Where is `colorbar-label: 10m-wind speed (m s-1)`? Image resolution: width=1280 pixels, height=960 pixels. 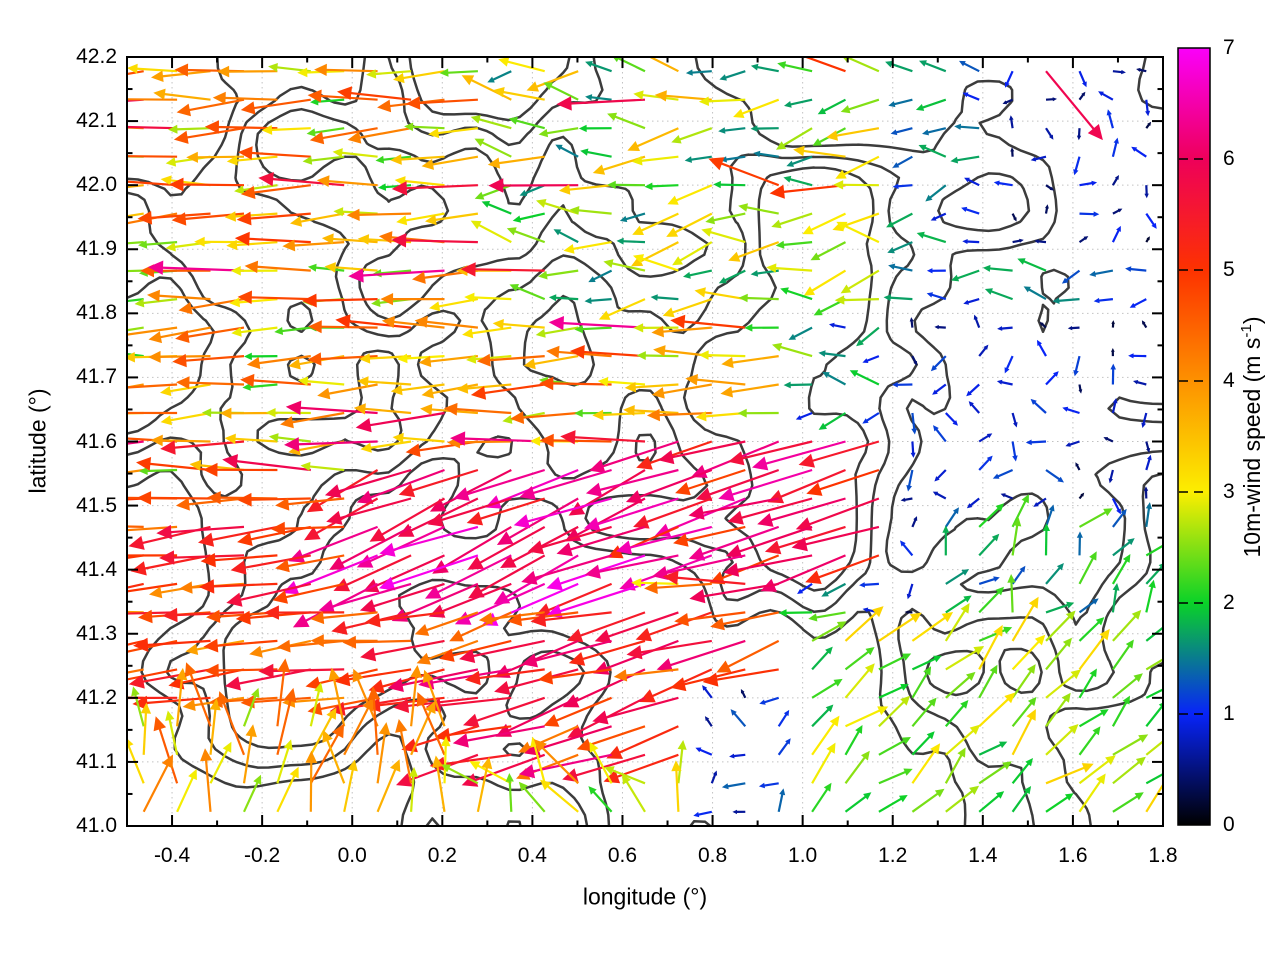
colorbar-label: 10m-wind speed (m s-1) is located at coordinates (1252, 436).